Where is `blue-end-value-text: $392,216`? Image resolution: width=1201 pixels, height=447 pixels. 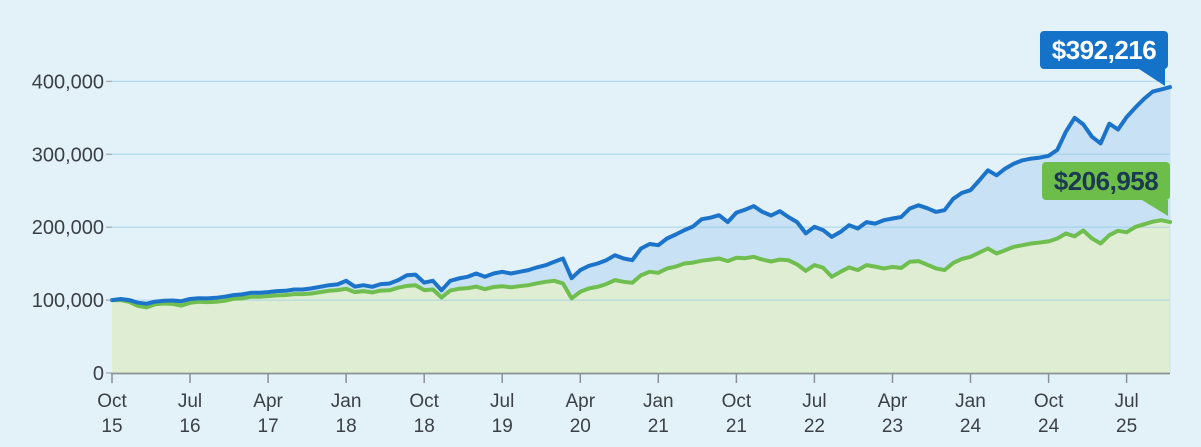
blue-end-value-text: $392,216 is located at coordinates (1104, 49).